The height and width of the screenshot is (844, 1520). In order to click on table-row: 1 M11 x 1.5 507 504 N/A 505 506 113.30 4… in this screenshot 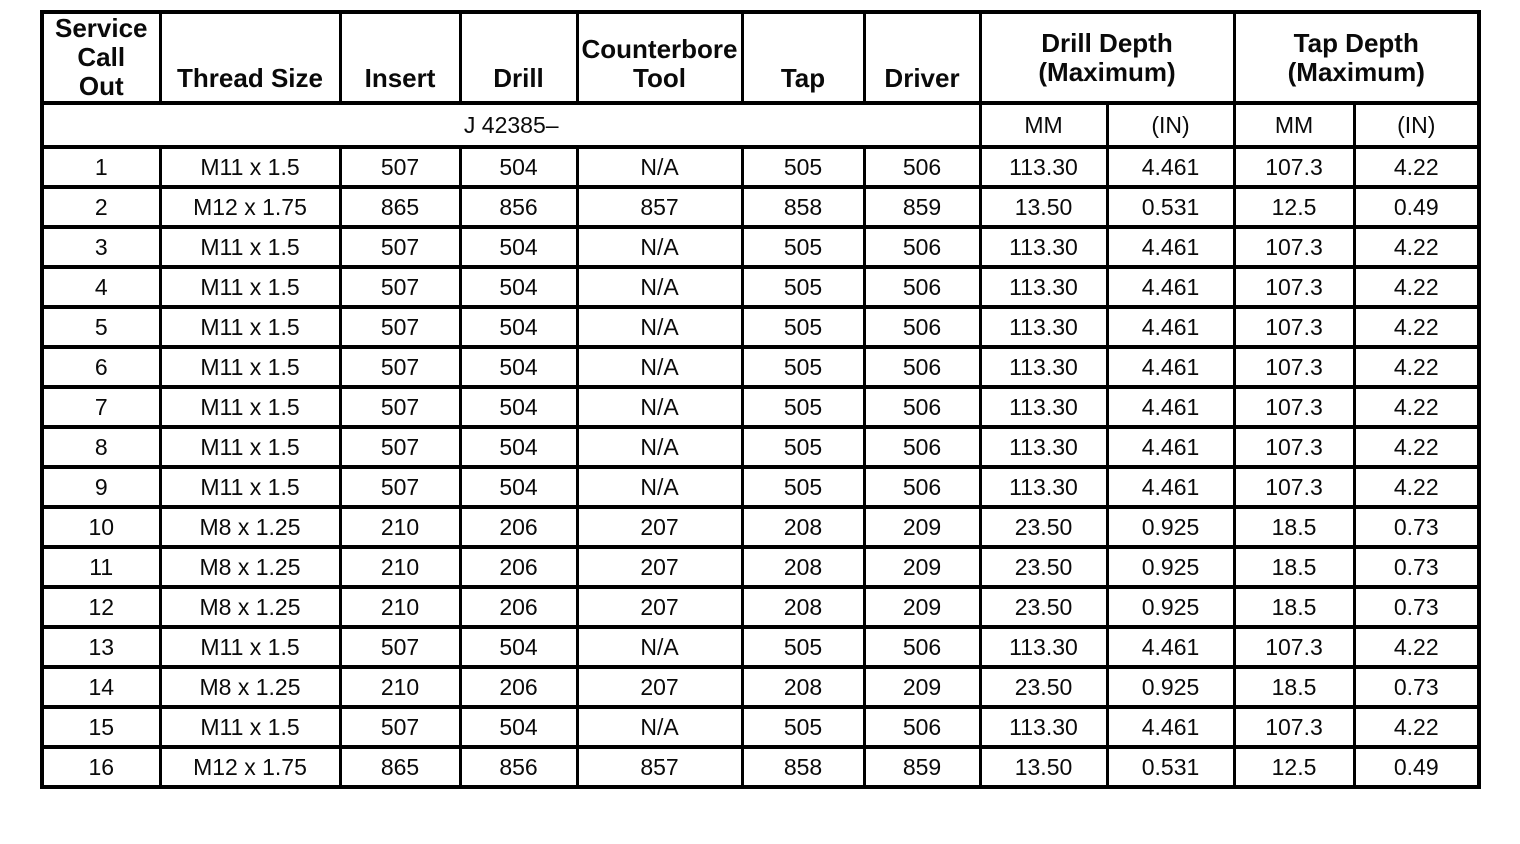, I will do `click(760, 167)`.